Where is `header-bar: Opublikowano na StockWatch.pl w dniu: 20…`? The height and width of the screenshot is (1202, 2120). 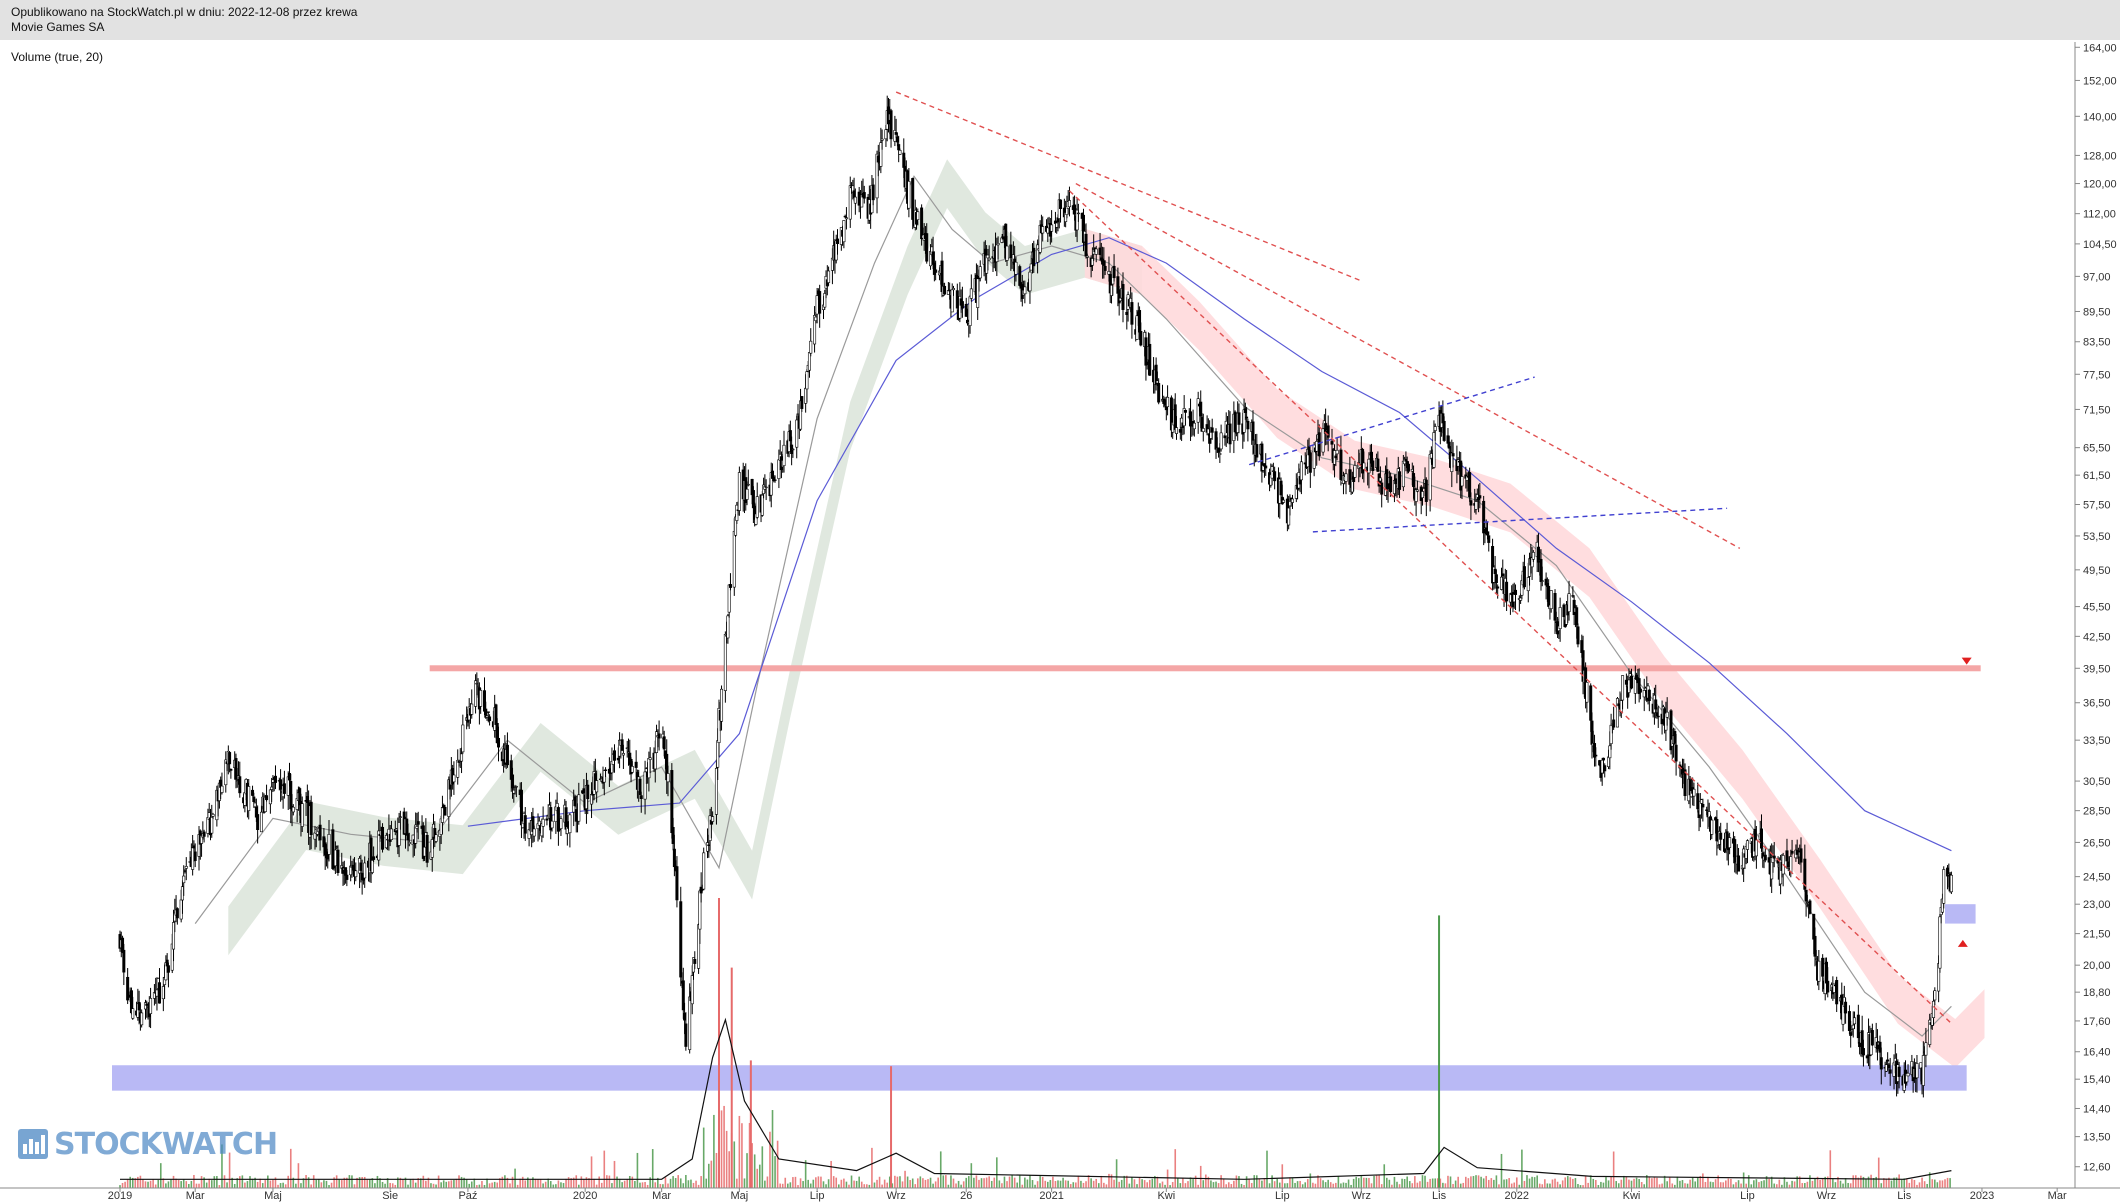
header-bar: Opublikowano na StockWatch.pl w dniu: 20… is located at coordinates (1060, 20).